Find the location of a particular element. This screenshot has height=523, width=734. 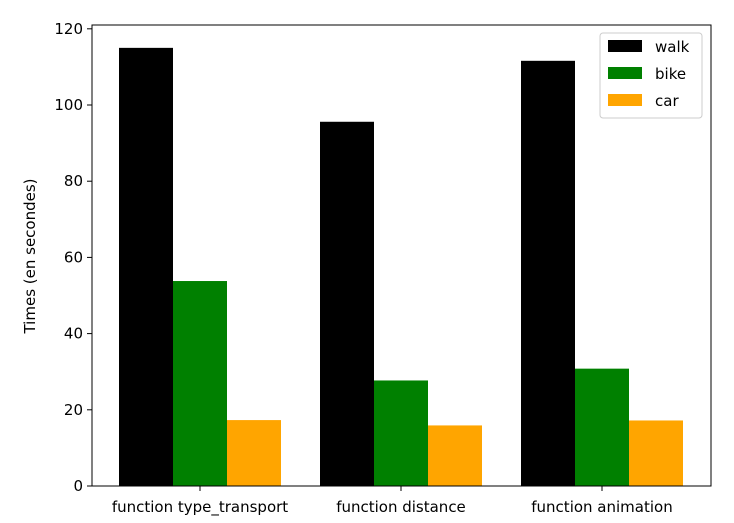

y-tick-label: 80 is located at coordinates (73, 181).